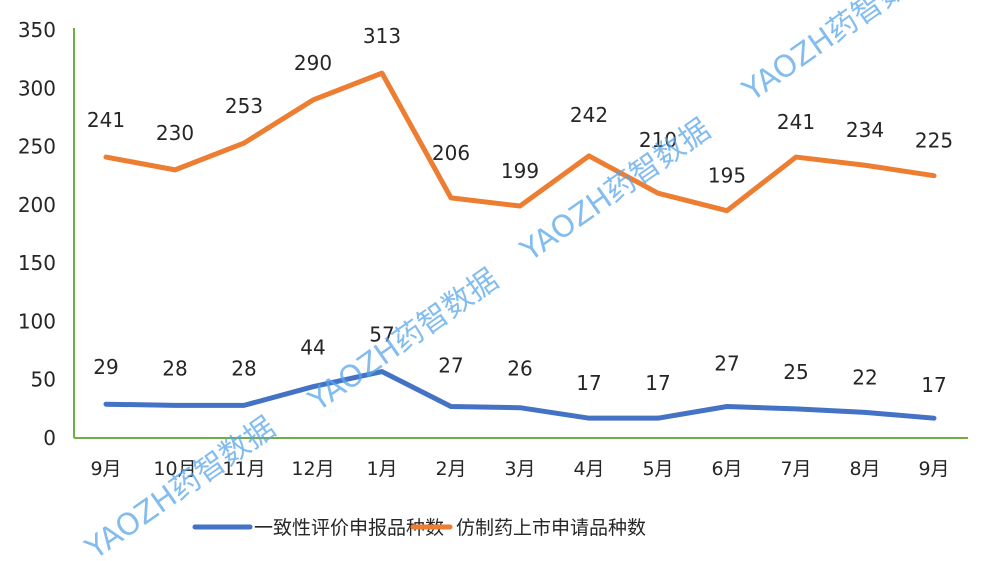 Image resolution: width=996 pixels, height=561 pixels. What do you see at coordinates (174, 469) in the screenshot?
I see `x-tick-label: 10月` at bounding box center [174, 469].